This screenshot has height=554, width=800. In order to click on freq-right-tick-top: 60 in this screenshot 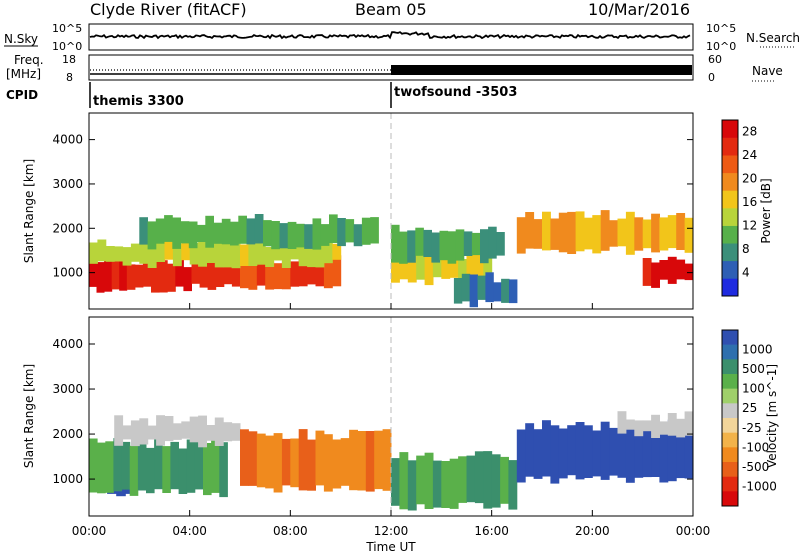, I will do `click(715, 59)`.